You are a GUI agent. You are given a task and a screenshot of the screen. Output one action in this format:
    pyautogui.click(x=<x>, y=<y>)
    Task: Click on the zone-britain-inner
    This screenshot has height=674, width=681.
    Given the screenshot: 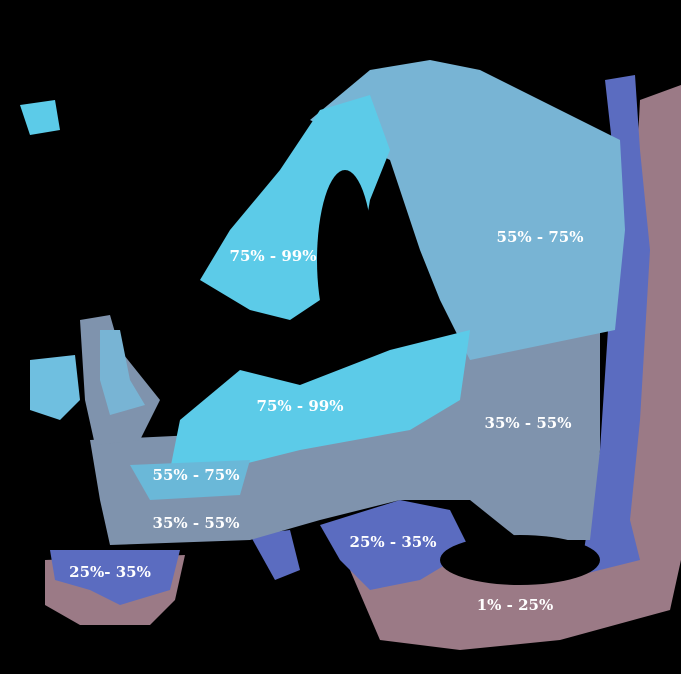 What is the action you would take?
    pyautogui.click(x=122, y=372)
    